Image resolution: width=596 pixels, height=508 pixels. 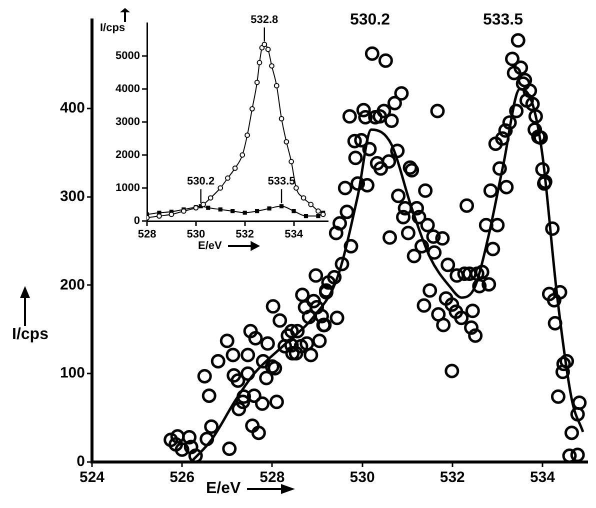 I want to click on y-tick-label: 200, so click(x=72, y=285).